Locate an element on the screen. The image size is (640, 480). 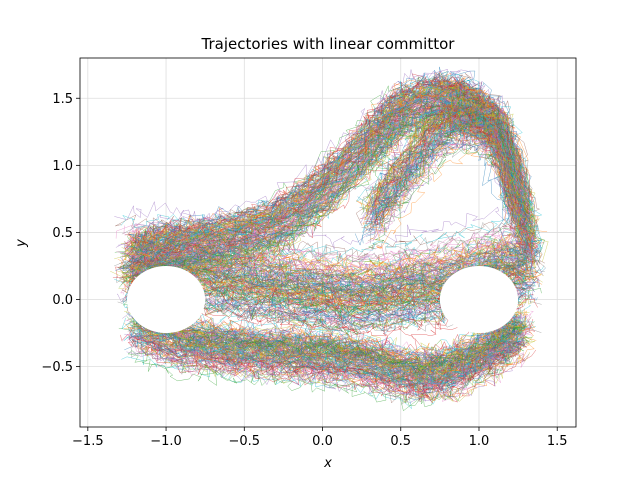
excluded-regions is located at coordinates (322, 299).